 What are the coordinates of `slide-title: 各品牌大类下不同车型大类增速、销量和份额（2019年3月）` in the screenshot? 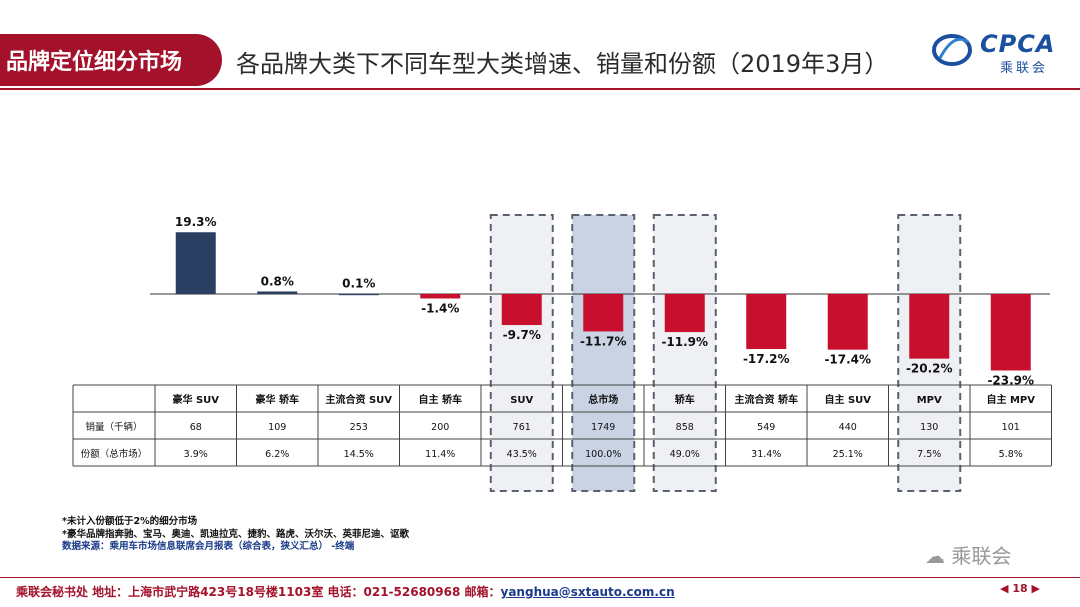 It's located at (562, 64).